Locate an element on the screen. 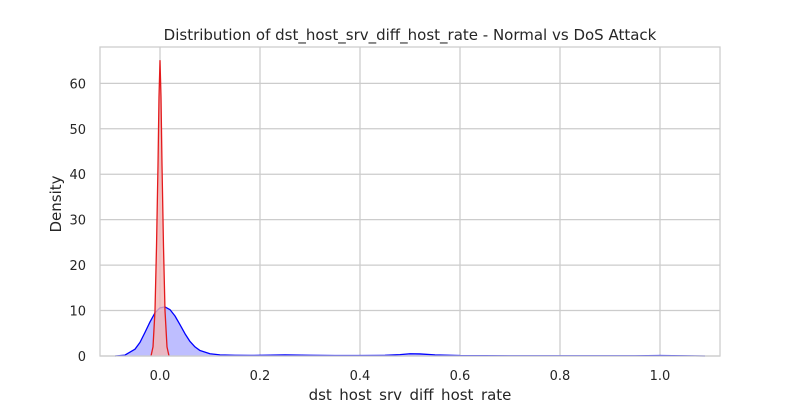 This screenshot has width=800, height=400. x-tick-label: 0.4 is located at coordinates (360, 376).